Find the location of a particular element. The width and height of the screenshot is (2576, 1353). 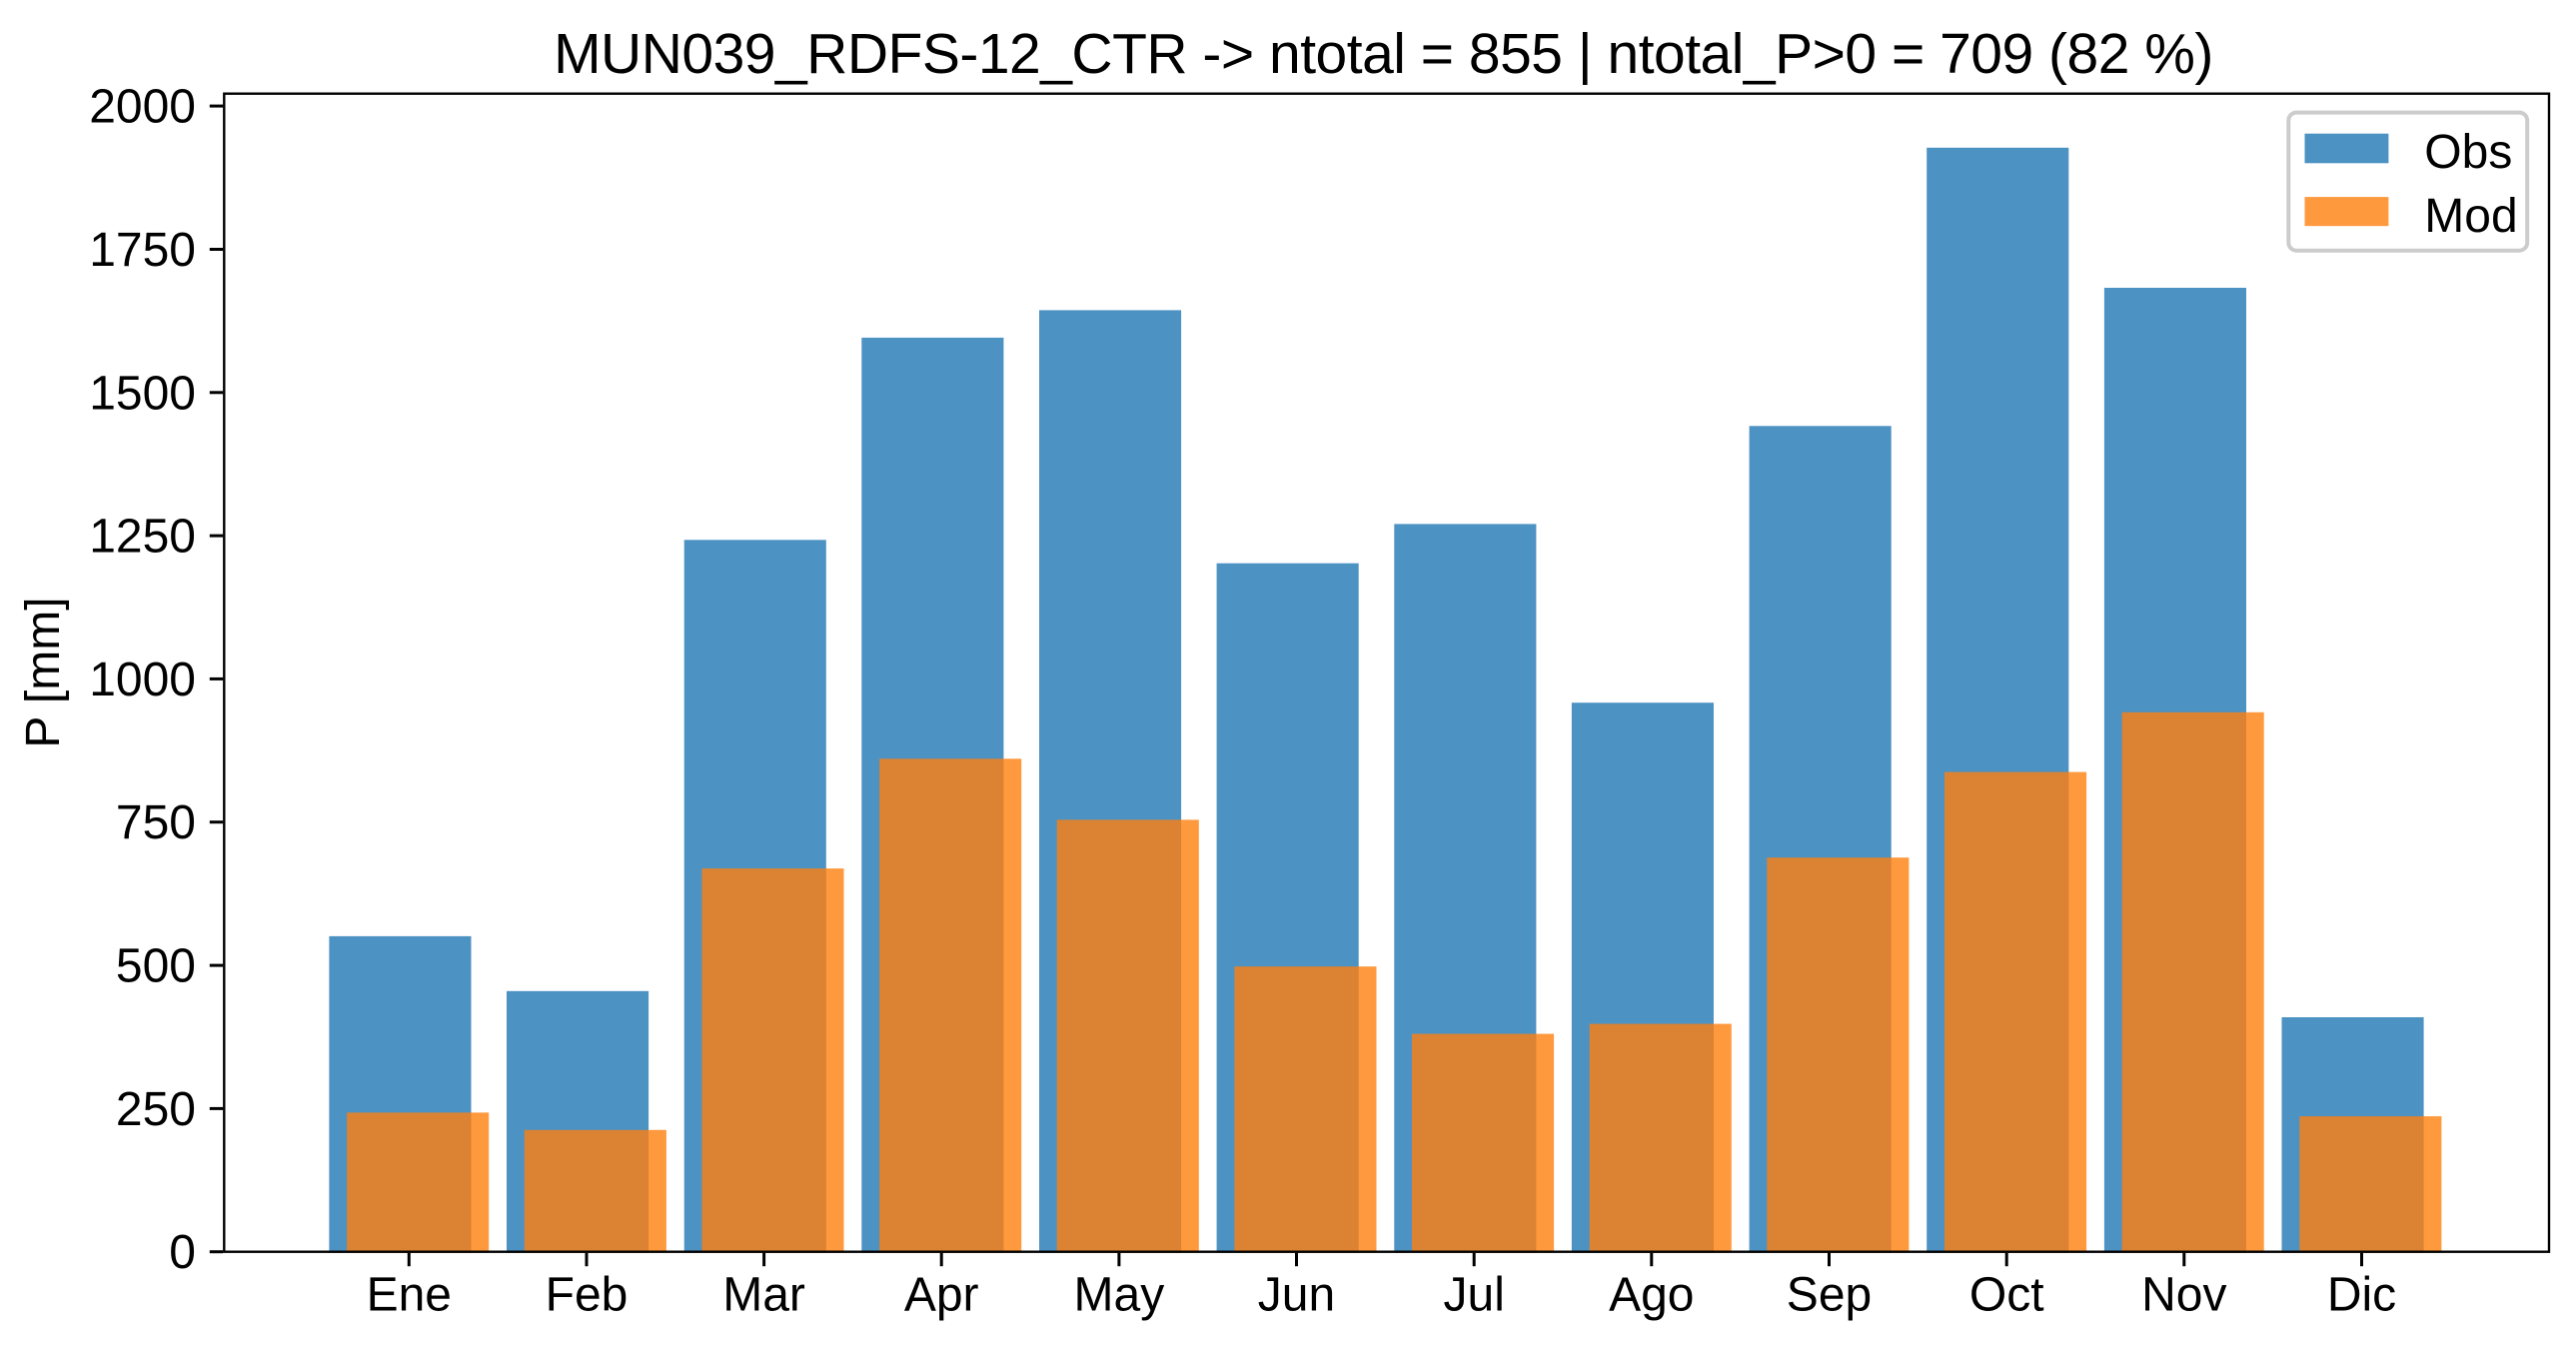

svg-text: 750 is located at coordinates (156, 822).